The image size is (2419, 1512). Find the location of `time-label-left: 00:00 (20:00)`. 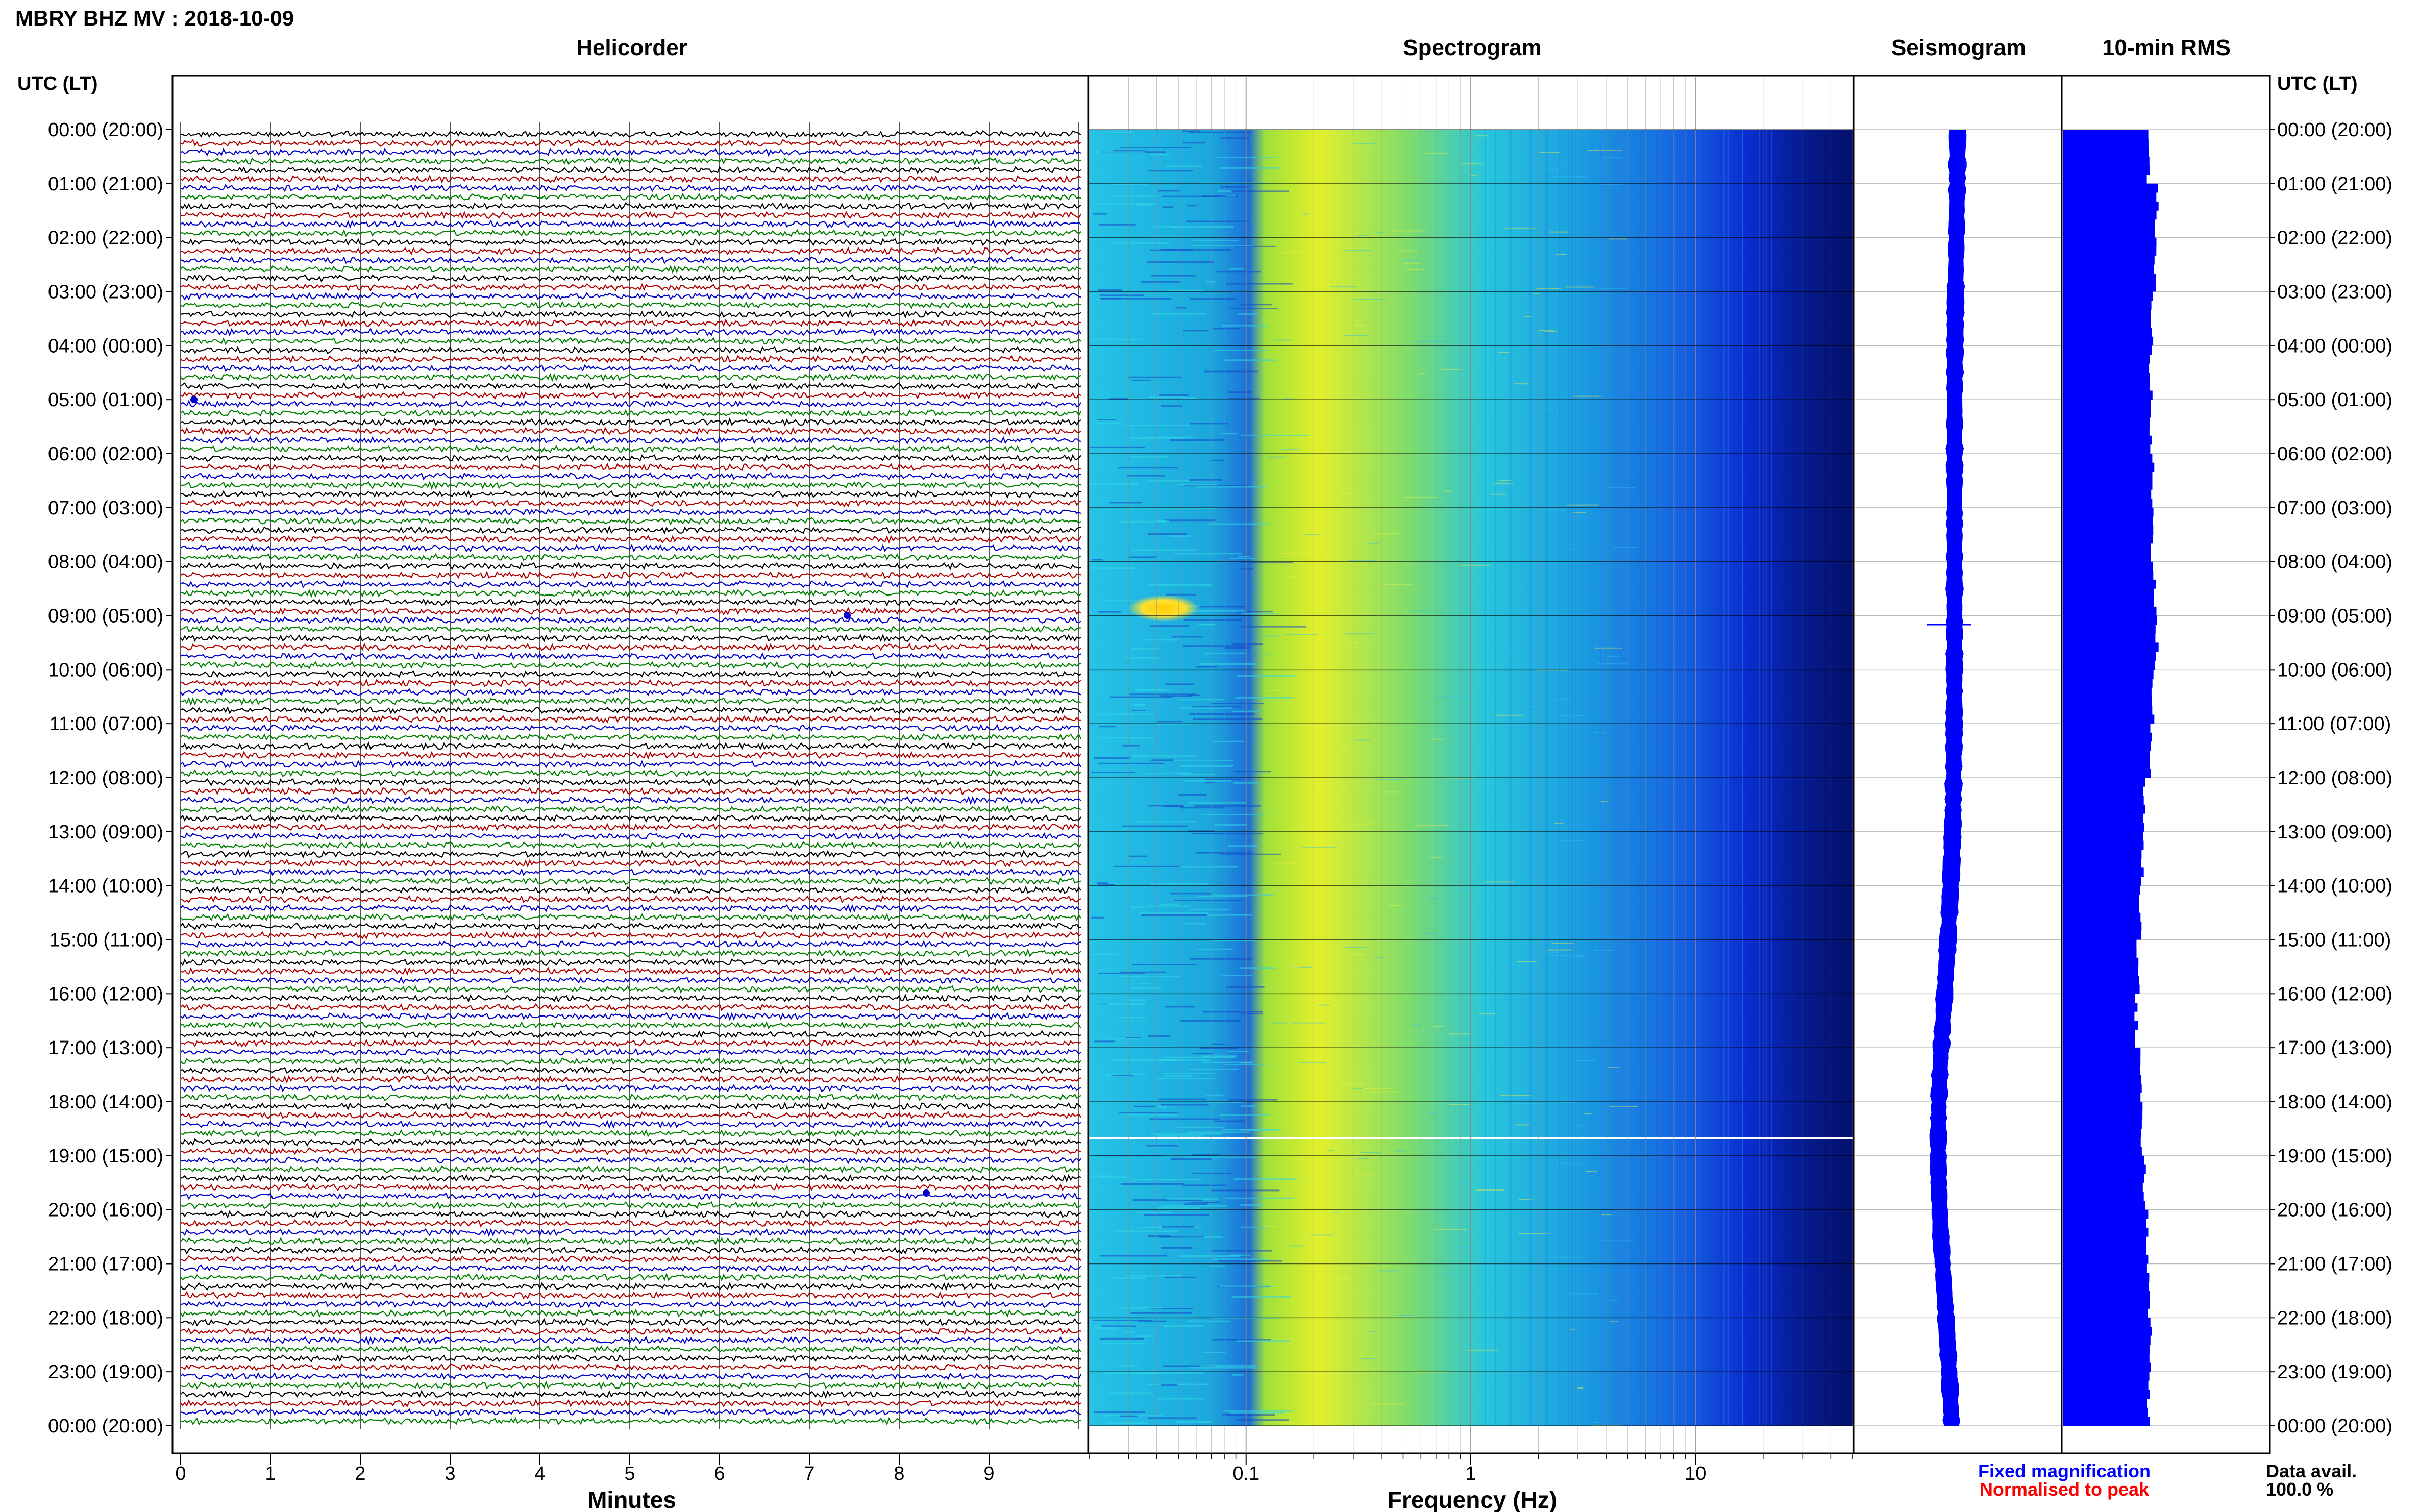

time-label-left: 00:00 (20:00) is located at coordinates (105, 1426).